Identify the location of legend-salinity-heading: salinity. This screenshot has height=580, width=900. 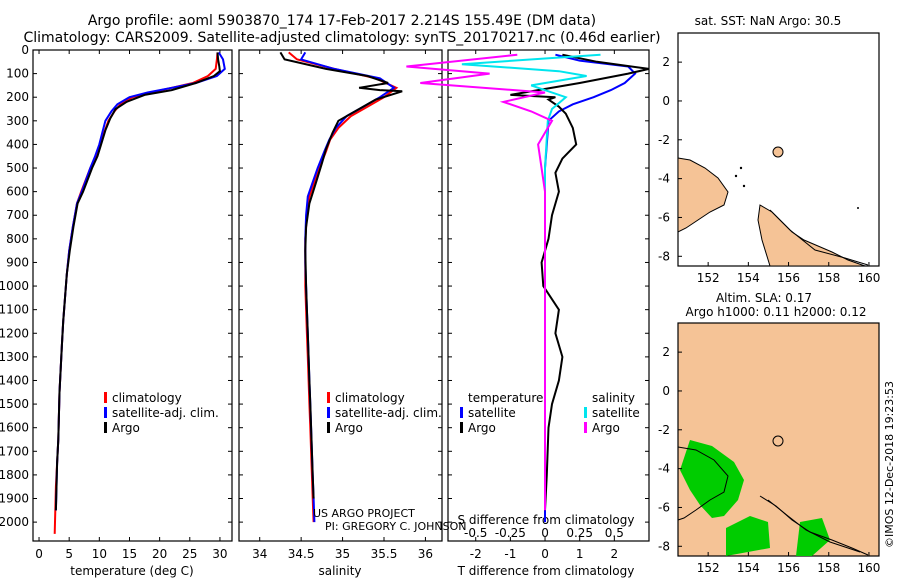
(613, 398).